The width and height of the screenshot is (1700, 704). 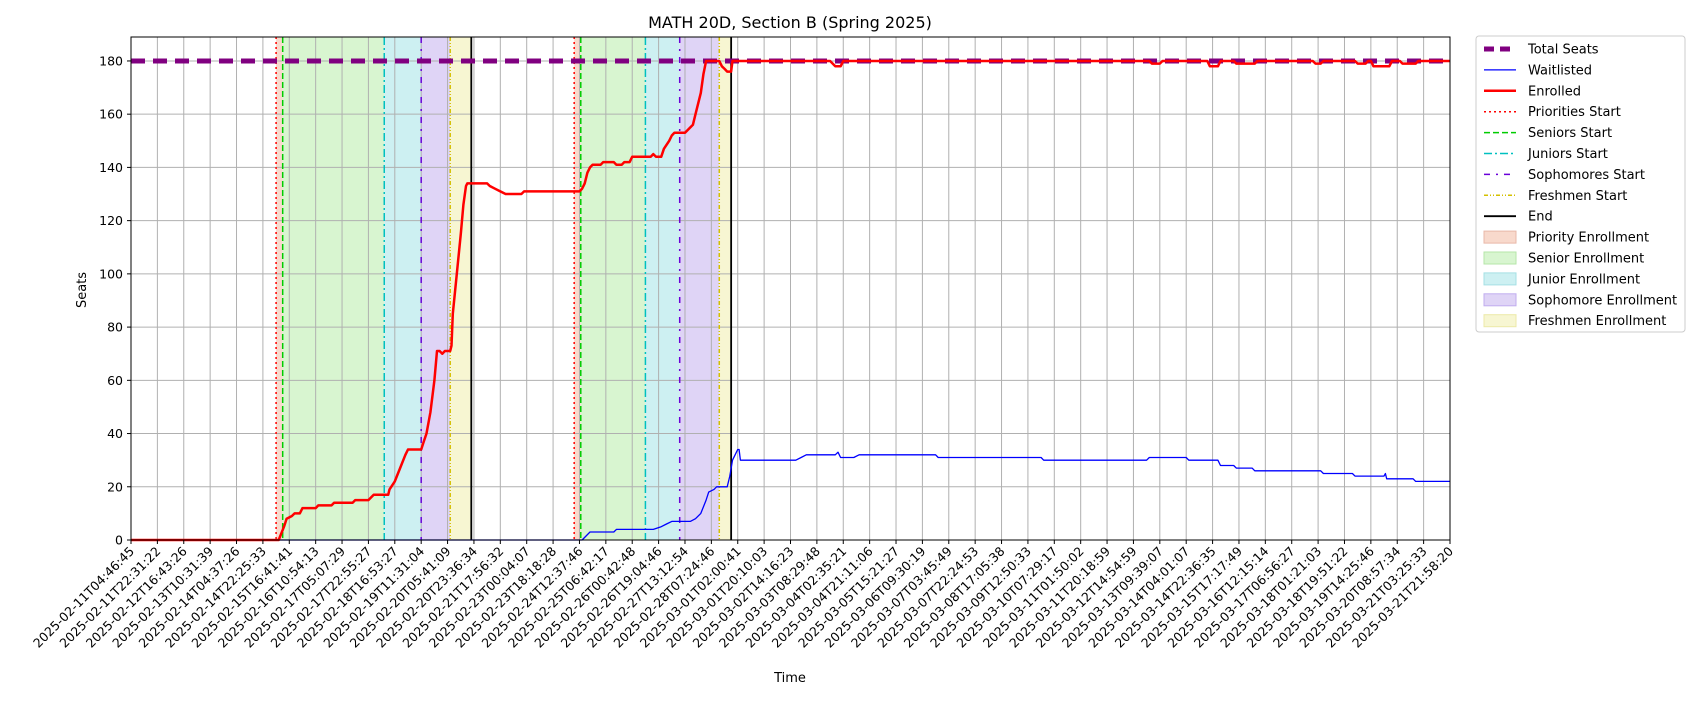 I want to click on legend-label: Junior Enrollment, so click(x=1583, y=279).